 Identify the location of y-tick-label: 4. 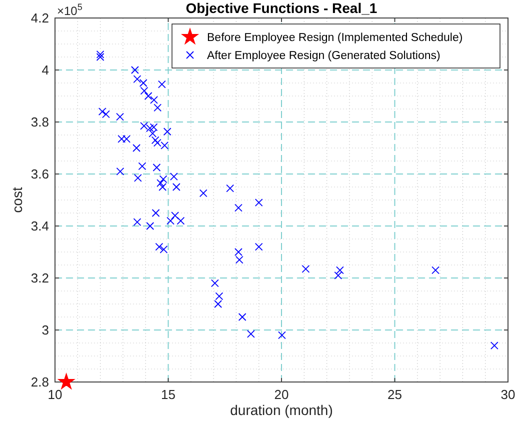
(45, 70).